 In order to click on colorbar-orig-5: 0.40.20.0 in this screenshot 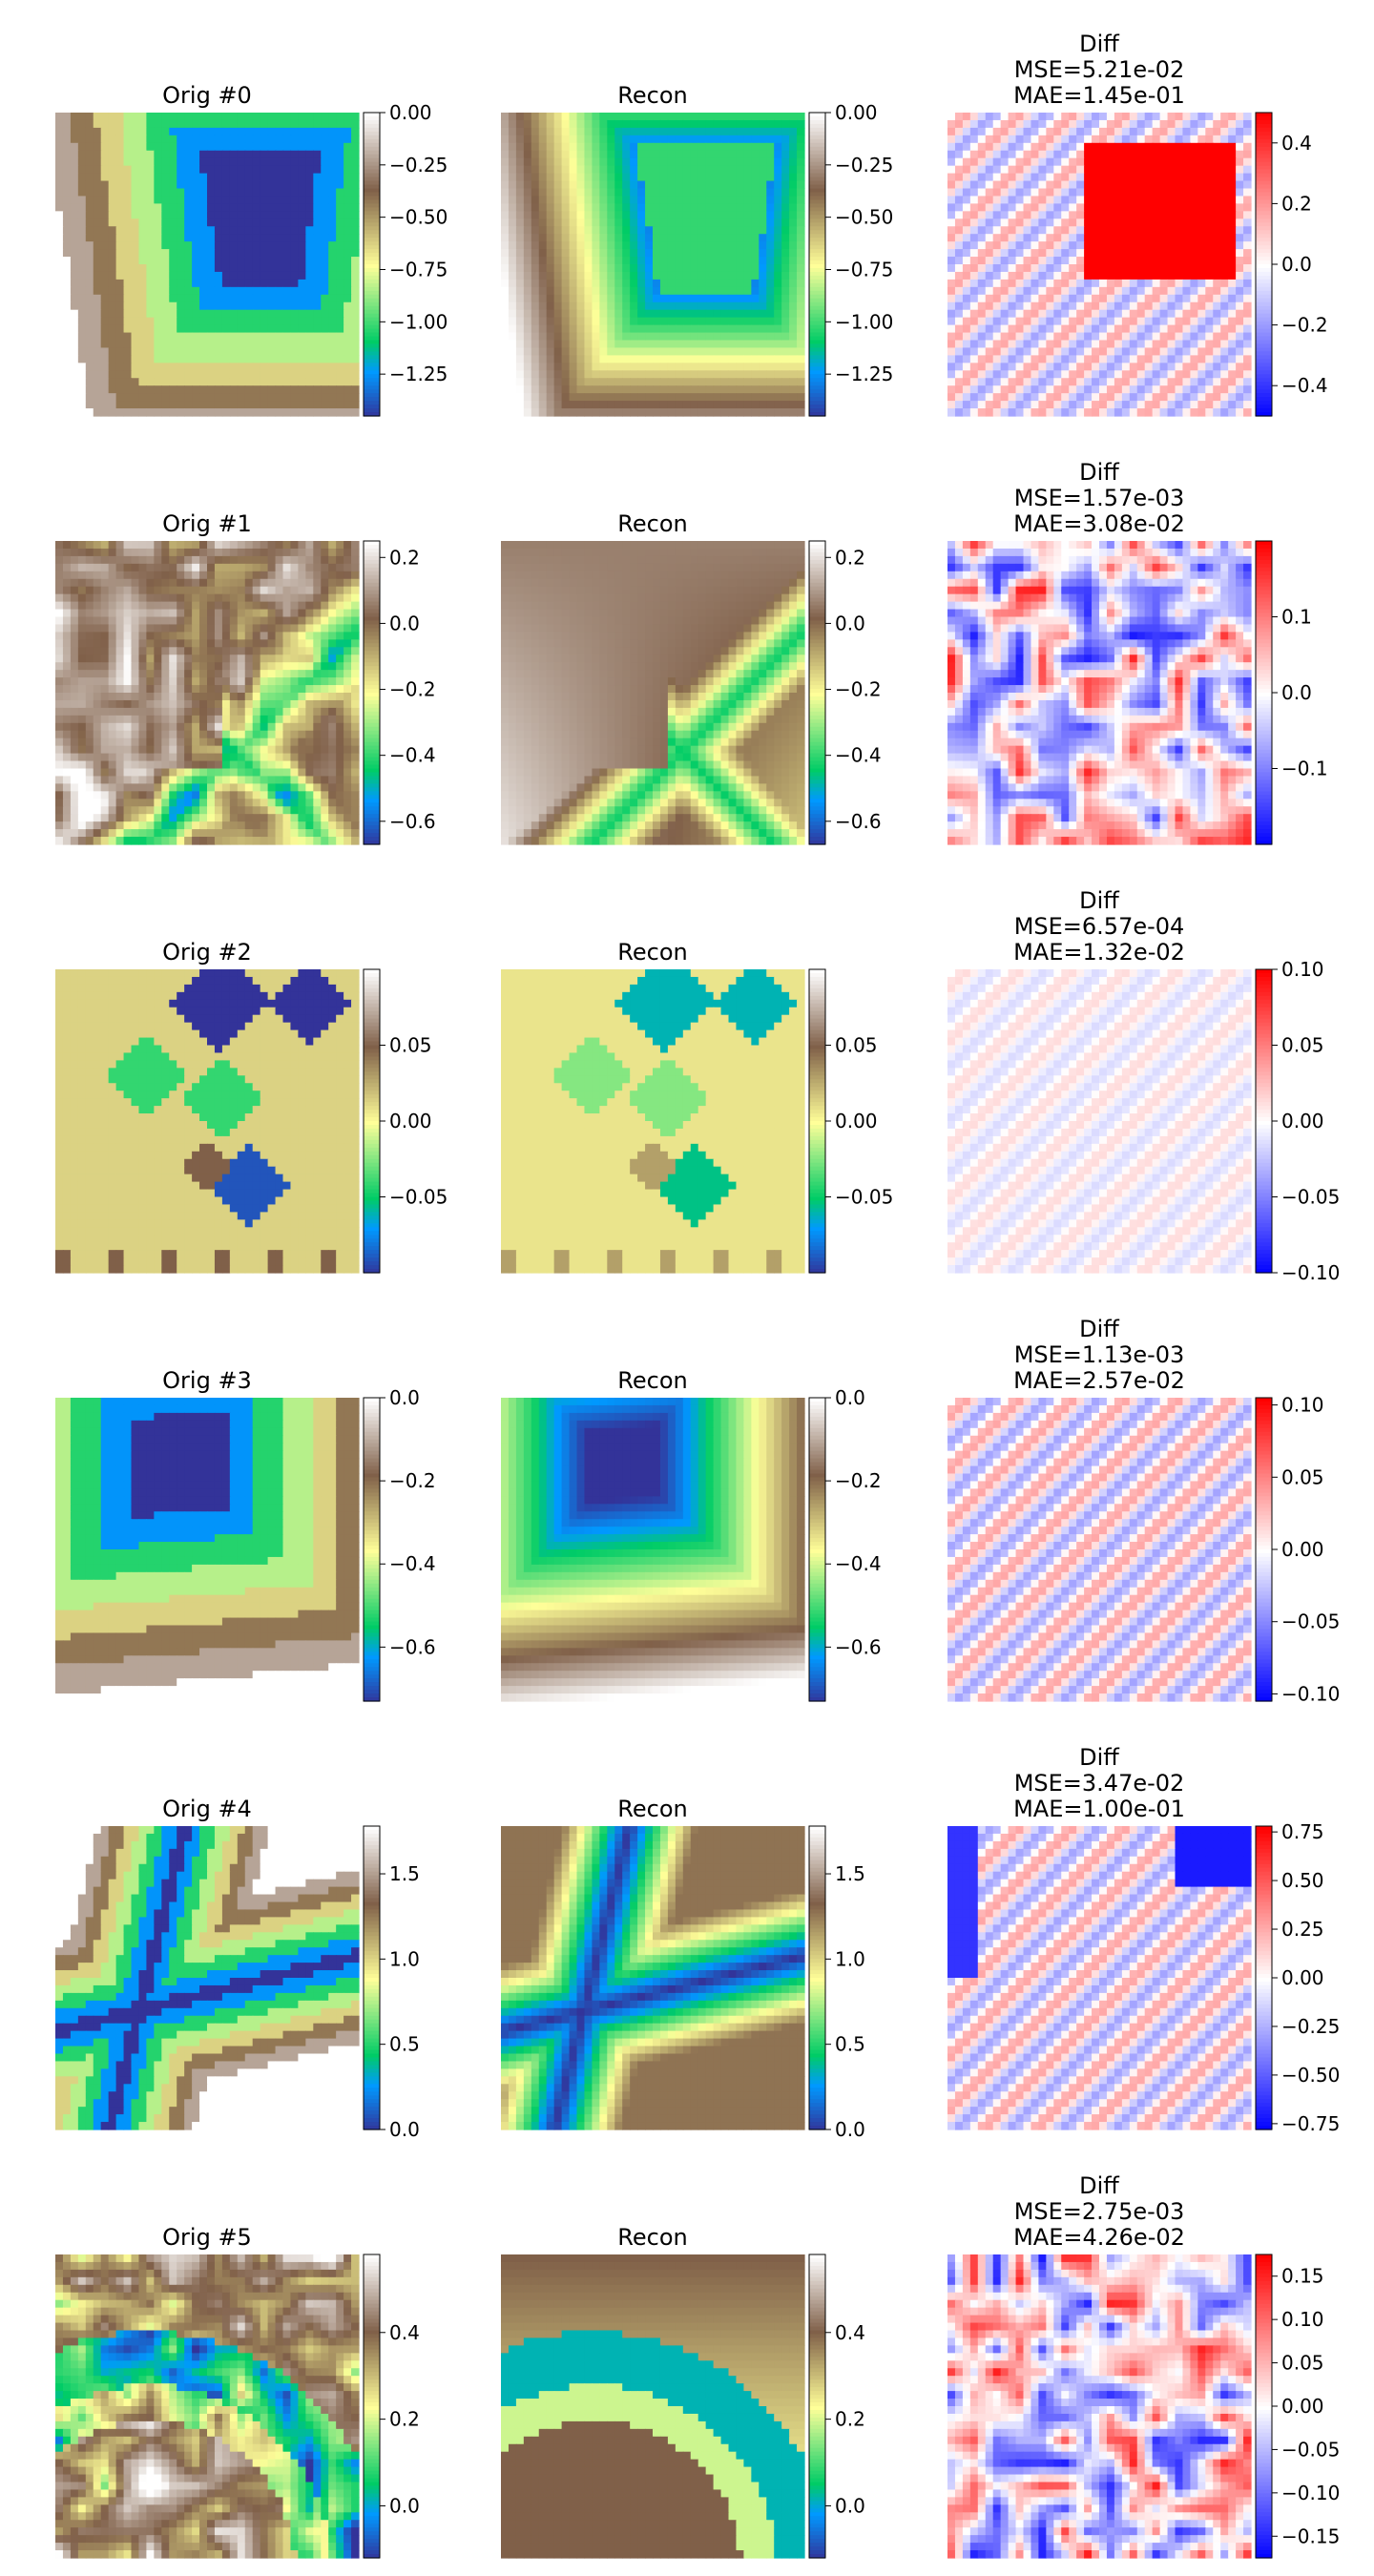, I will do `click(392, 2406)`.